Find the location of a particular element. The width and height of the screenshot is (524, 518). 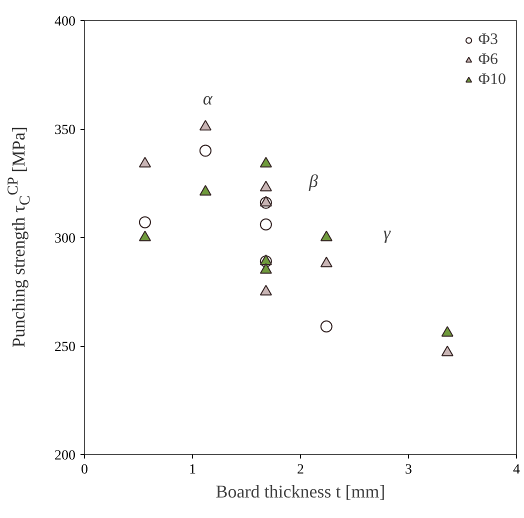

y-tick-label: 250 is located at coordinates (65, 347).